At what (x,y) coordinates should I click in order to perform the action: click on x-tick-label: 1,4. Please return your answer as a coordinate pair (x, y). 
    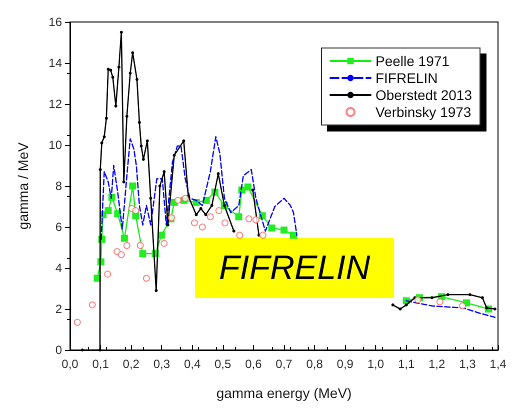
    Looking at the image, I should click on (498, 364).